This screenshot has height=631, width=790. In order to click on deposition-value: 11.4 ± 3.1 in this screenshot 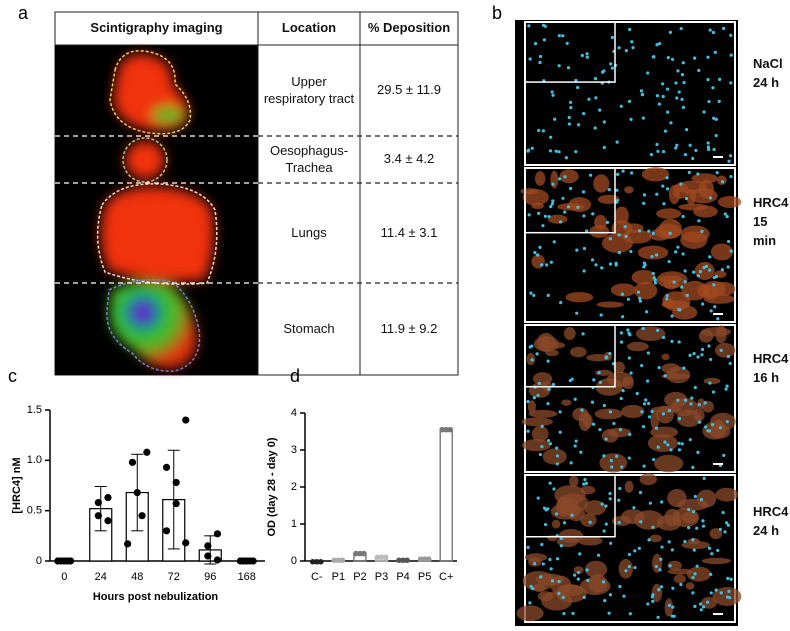, I will do `click(409, 232)`.